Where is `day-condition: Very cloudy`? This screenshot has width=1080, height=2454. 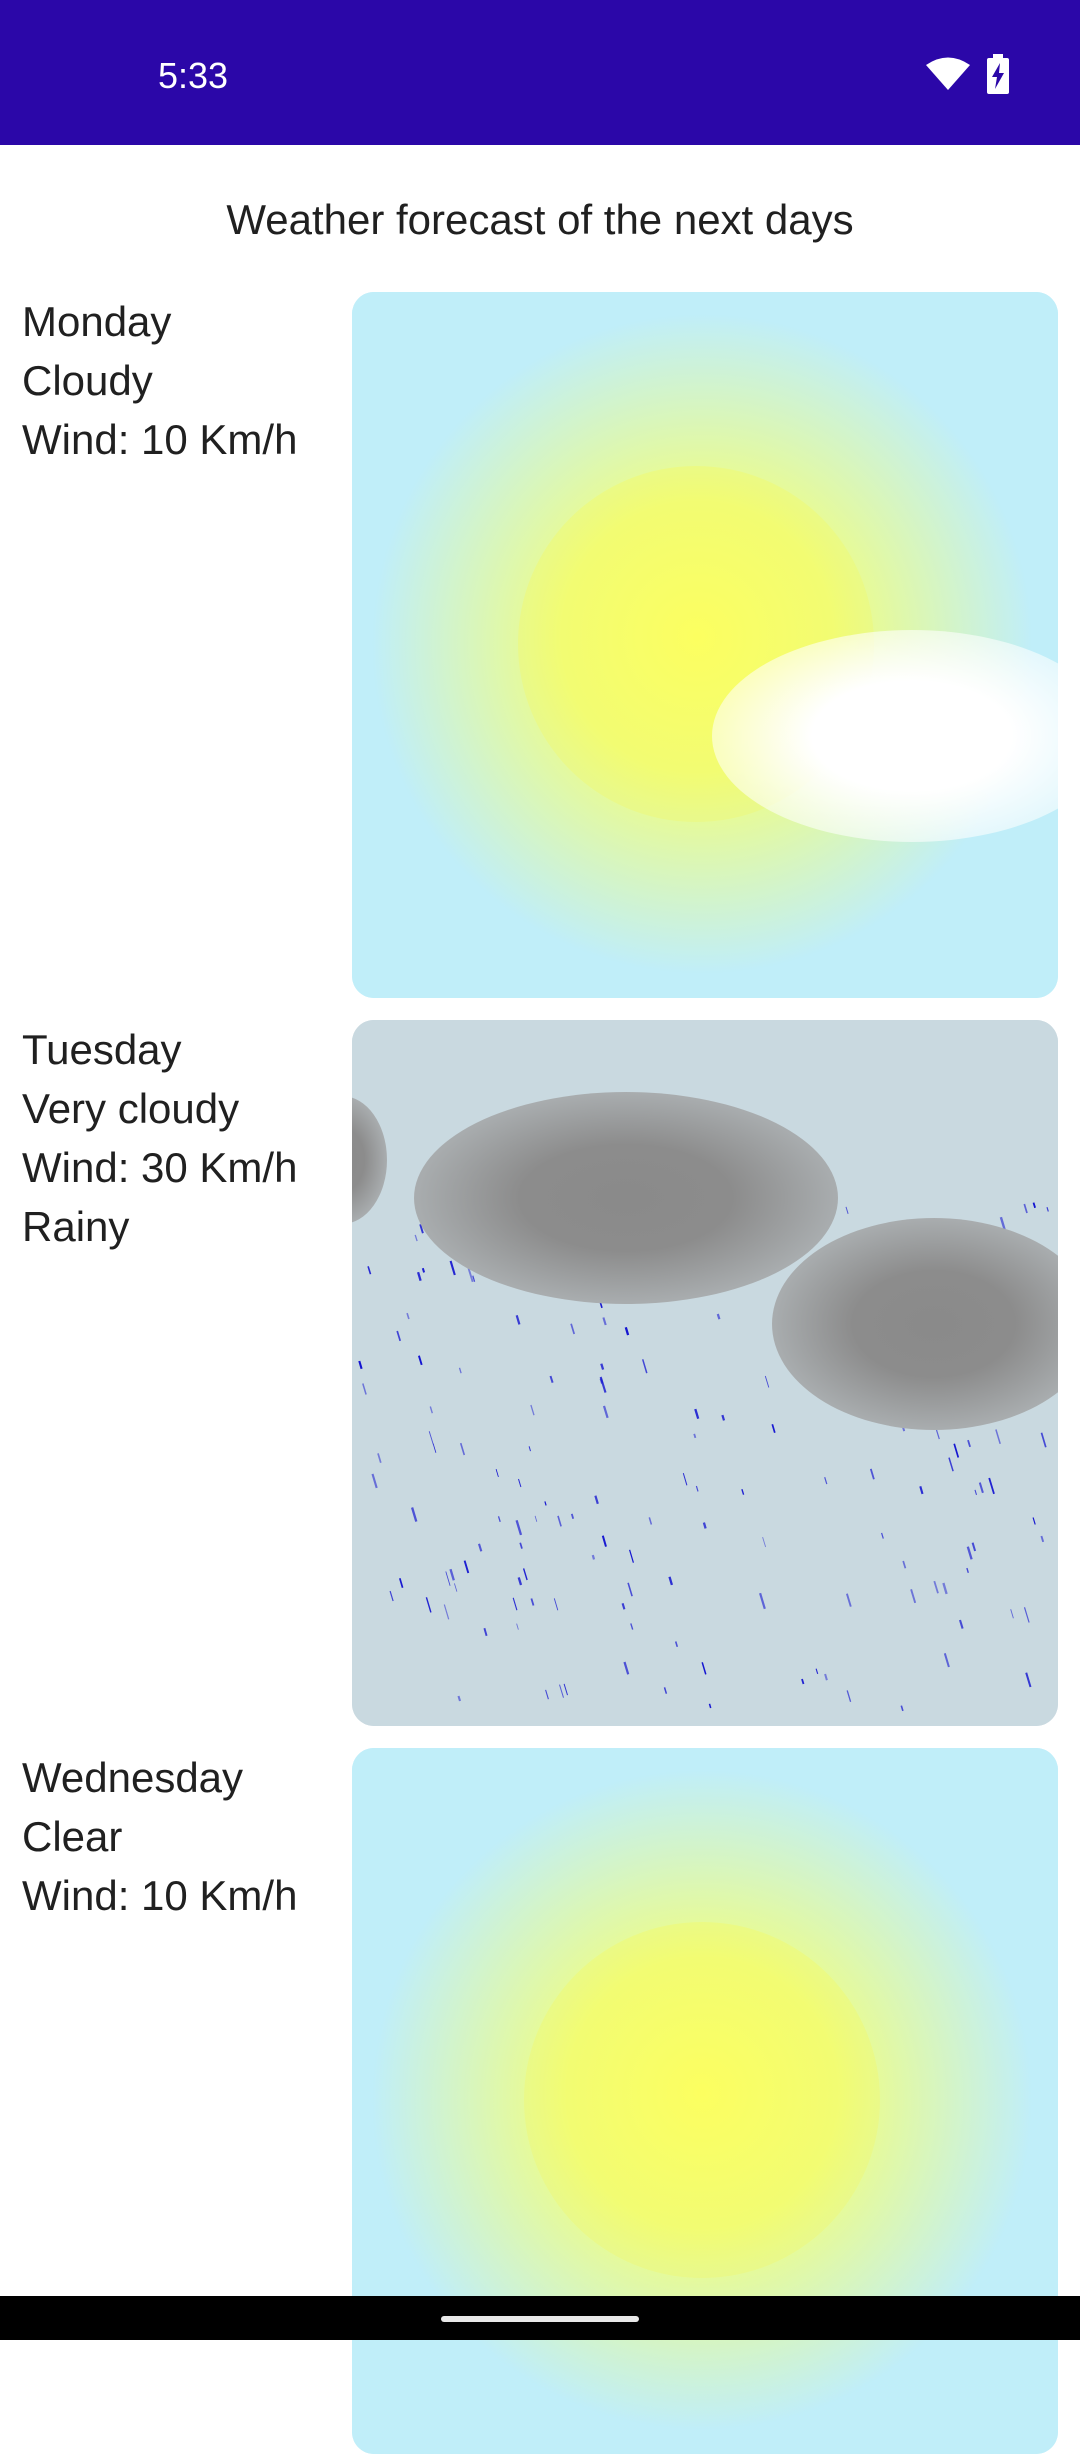
day-condition: Very cloudy is located at coordinates (131, 1108).